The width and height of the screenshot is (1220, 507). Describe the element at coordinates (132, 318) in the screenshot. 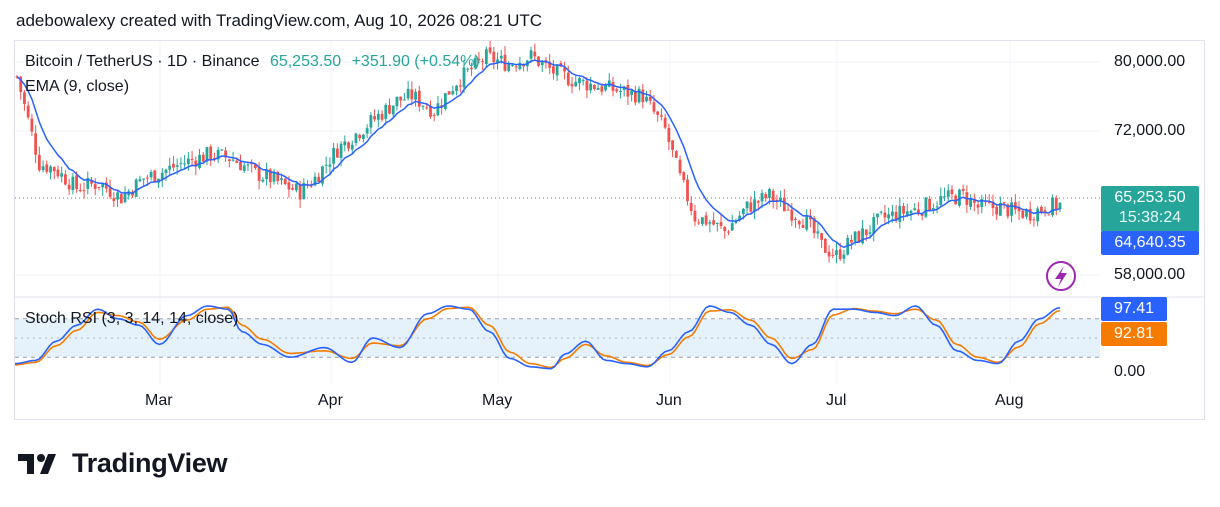

I see `stoch-legend: Stoch RSI (3, 3, 14, 14, close)` at that location.